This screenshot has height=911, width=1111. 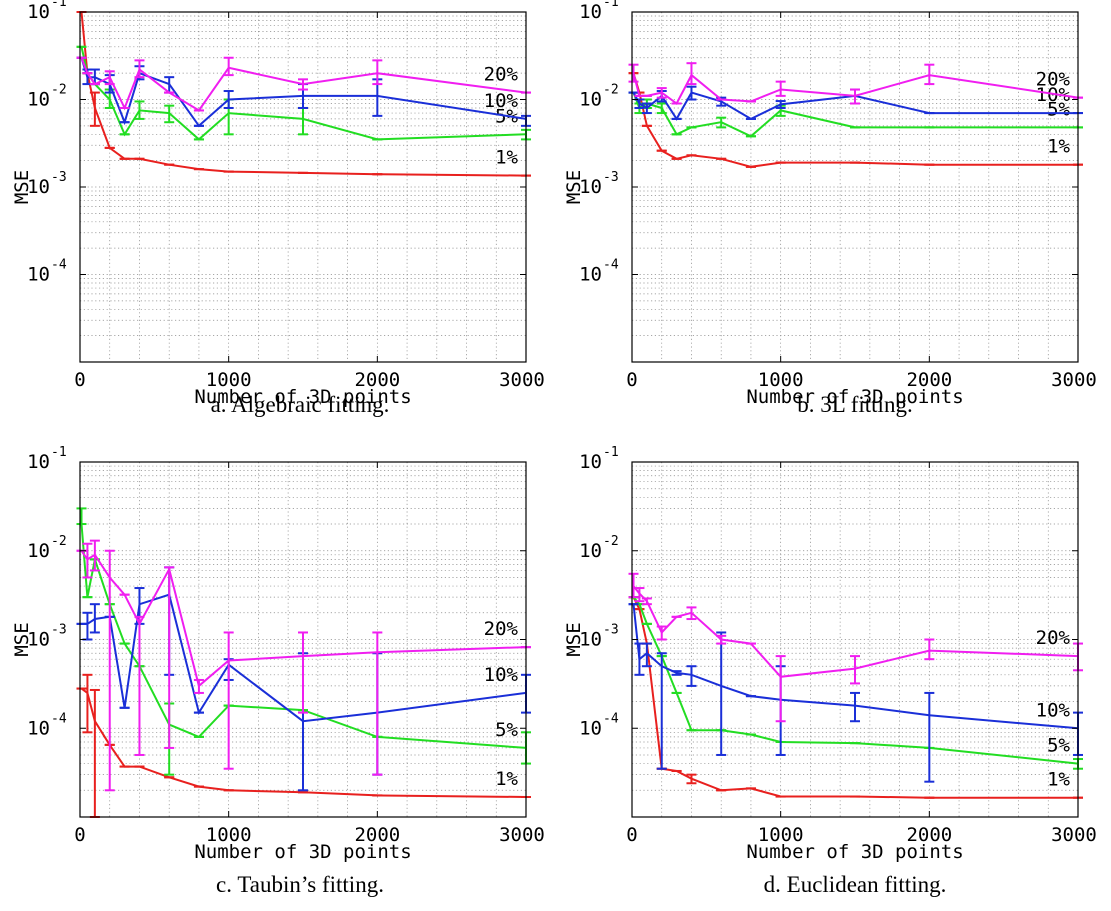 I want to click on panel-caption: d. Euclidean fitting., so click(x=855, y=884).